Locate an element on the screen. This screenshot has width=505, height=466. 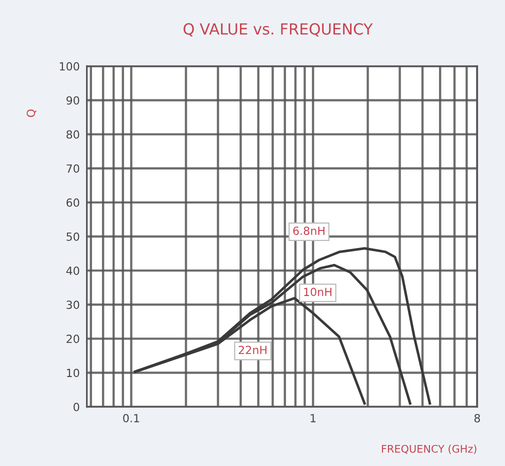
y-axis-title: Q is located at coordinates (31, 113).